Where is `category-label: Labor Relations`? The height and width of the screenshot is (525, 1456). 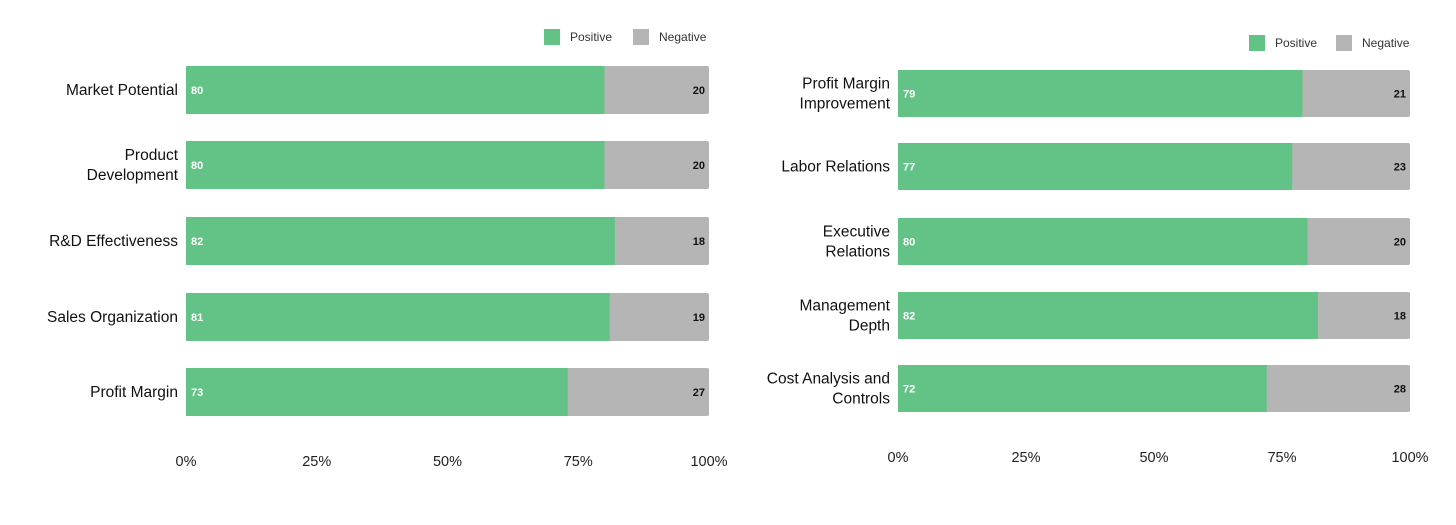
category-label: Labor Relations is located at coordinates (835, 167).